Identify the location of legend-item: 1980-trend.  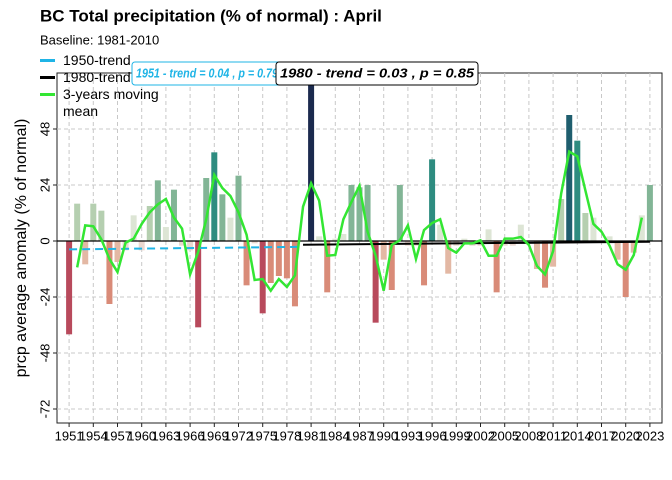
(111, 77).